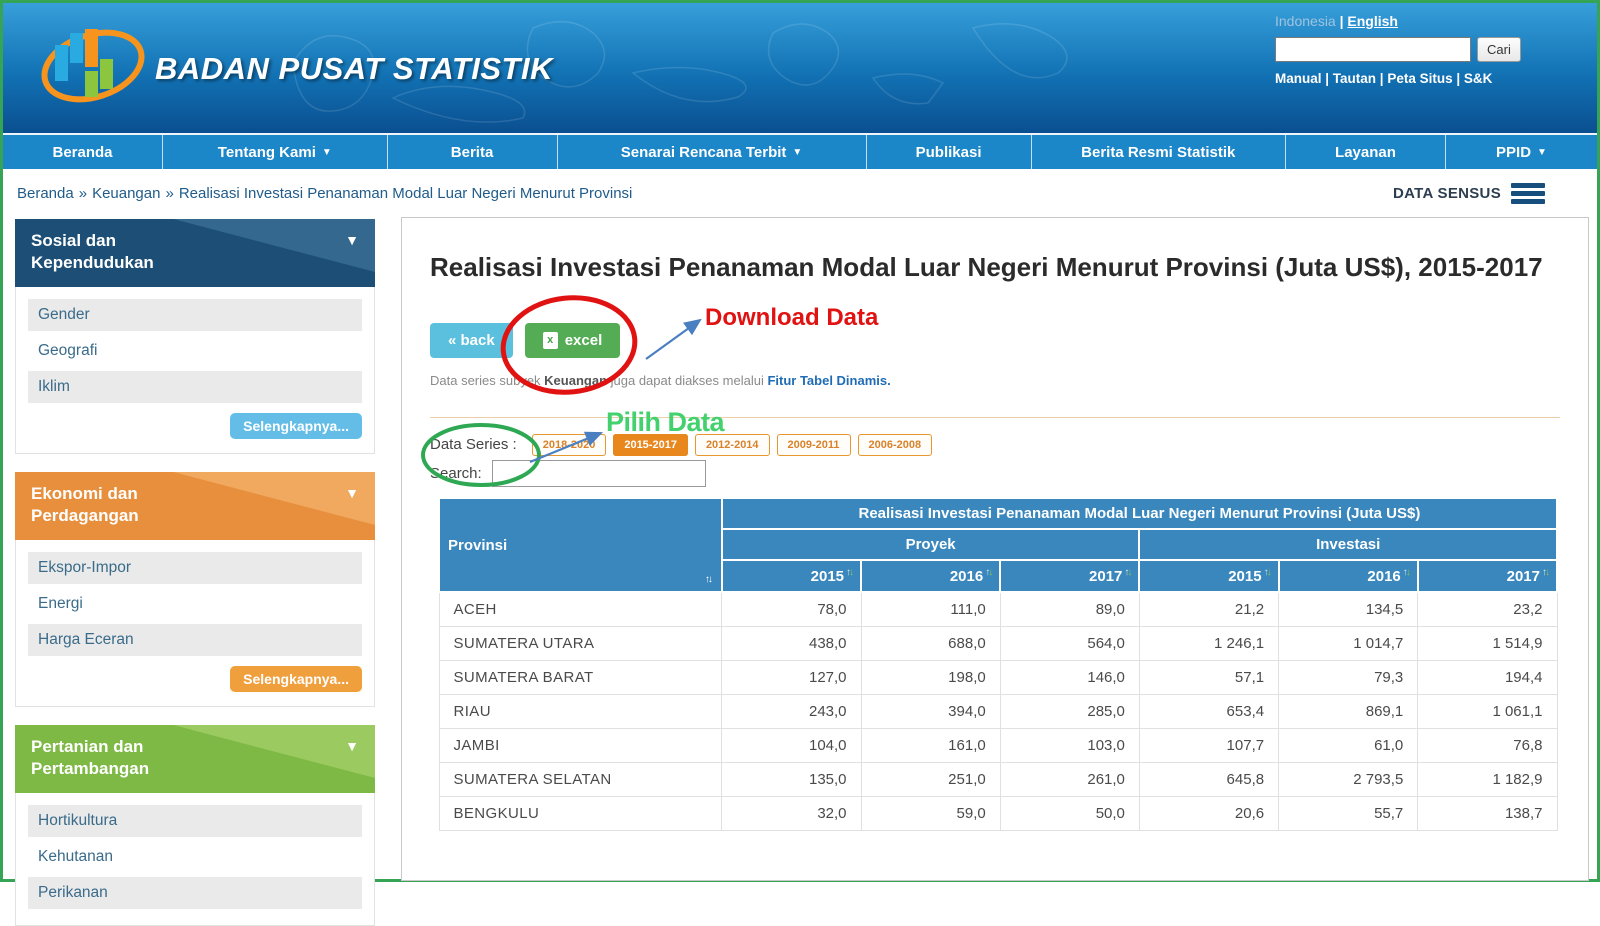 The image size is (1600, 926). What do you see at coordinates (195, 568) in the screenshot?
I see `sidebar-item-ekspor-impor: Ekspor-Impor` at bounding box center [195, 568].